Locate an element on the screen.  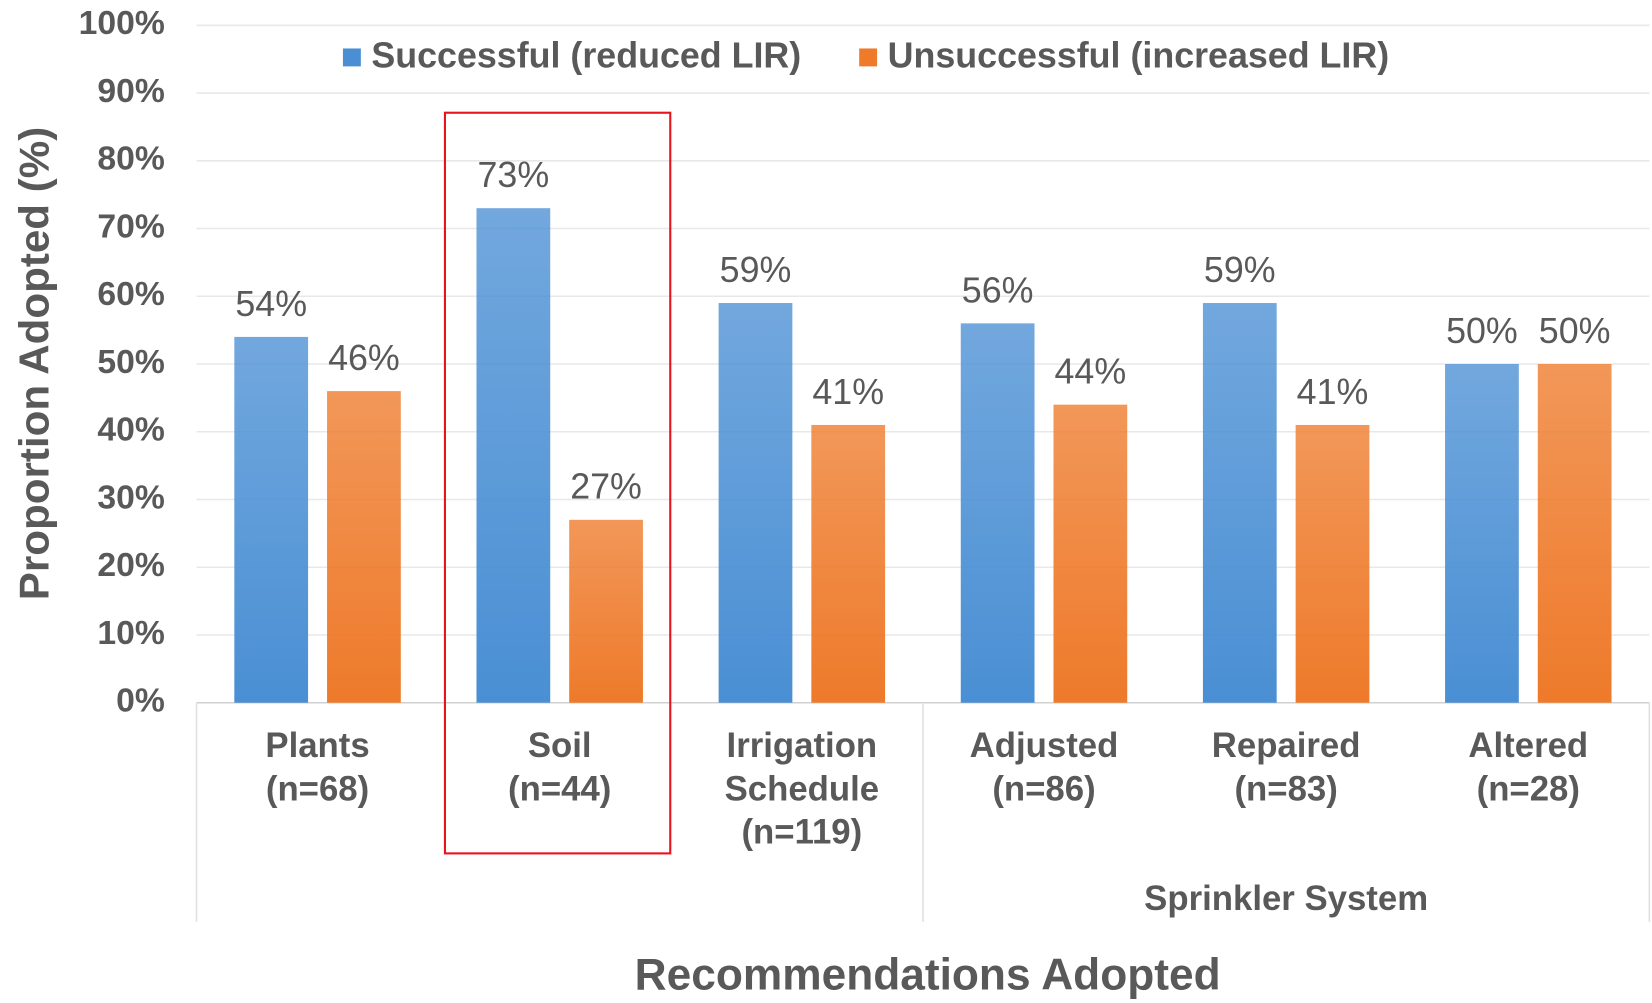
x-tick-label: Soil is located at coordinates (560, 746).